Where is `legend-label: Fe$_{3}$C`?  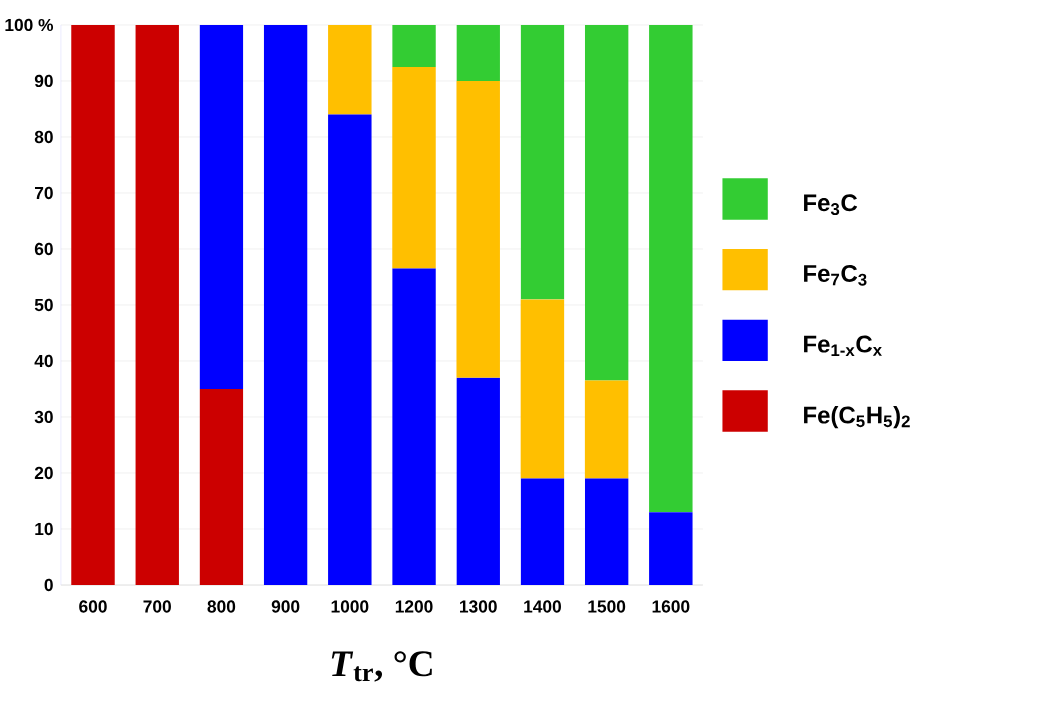 legend-label: Fe$_{3}$C is located at coordinates (831, 205).